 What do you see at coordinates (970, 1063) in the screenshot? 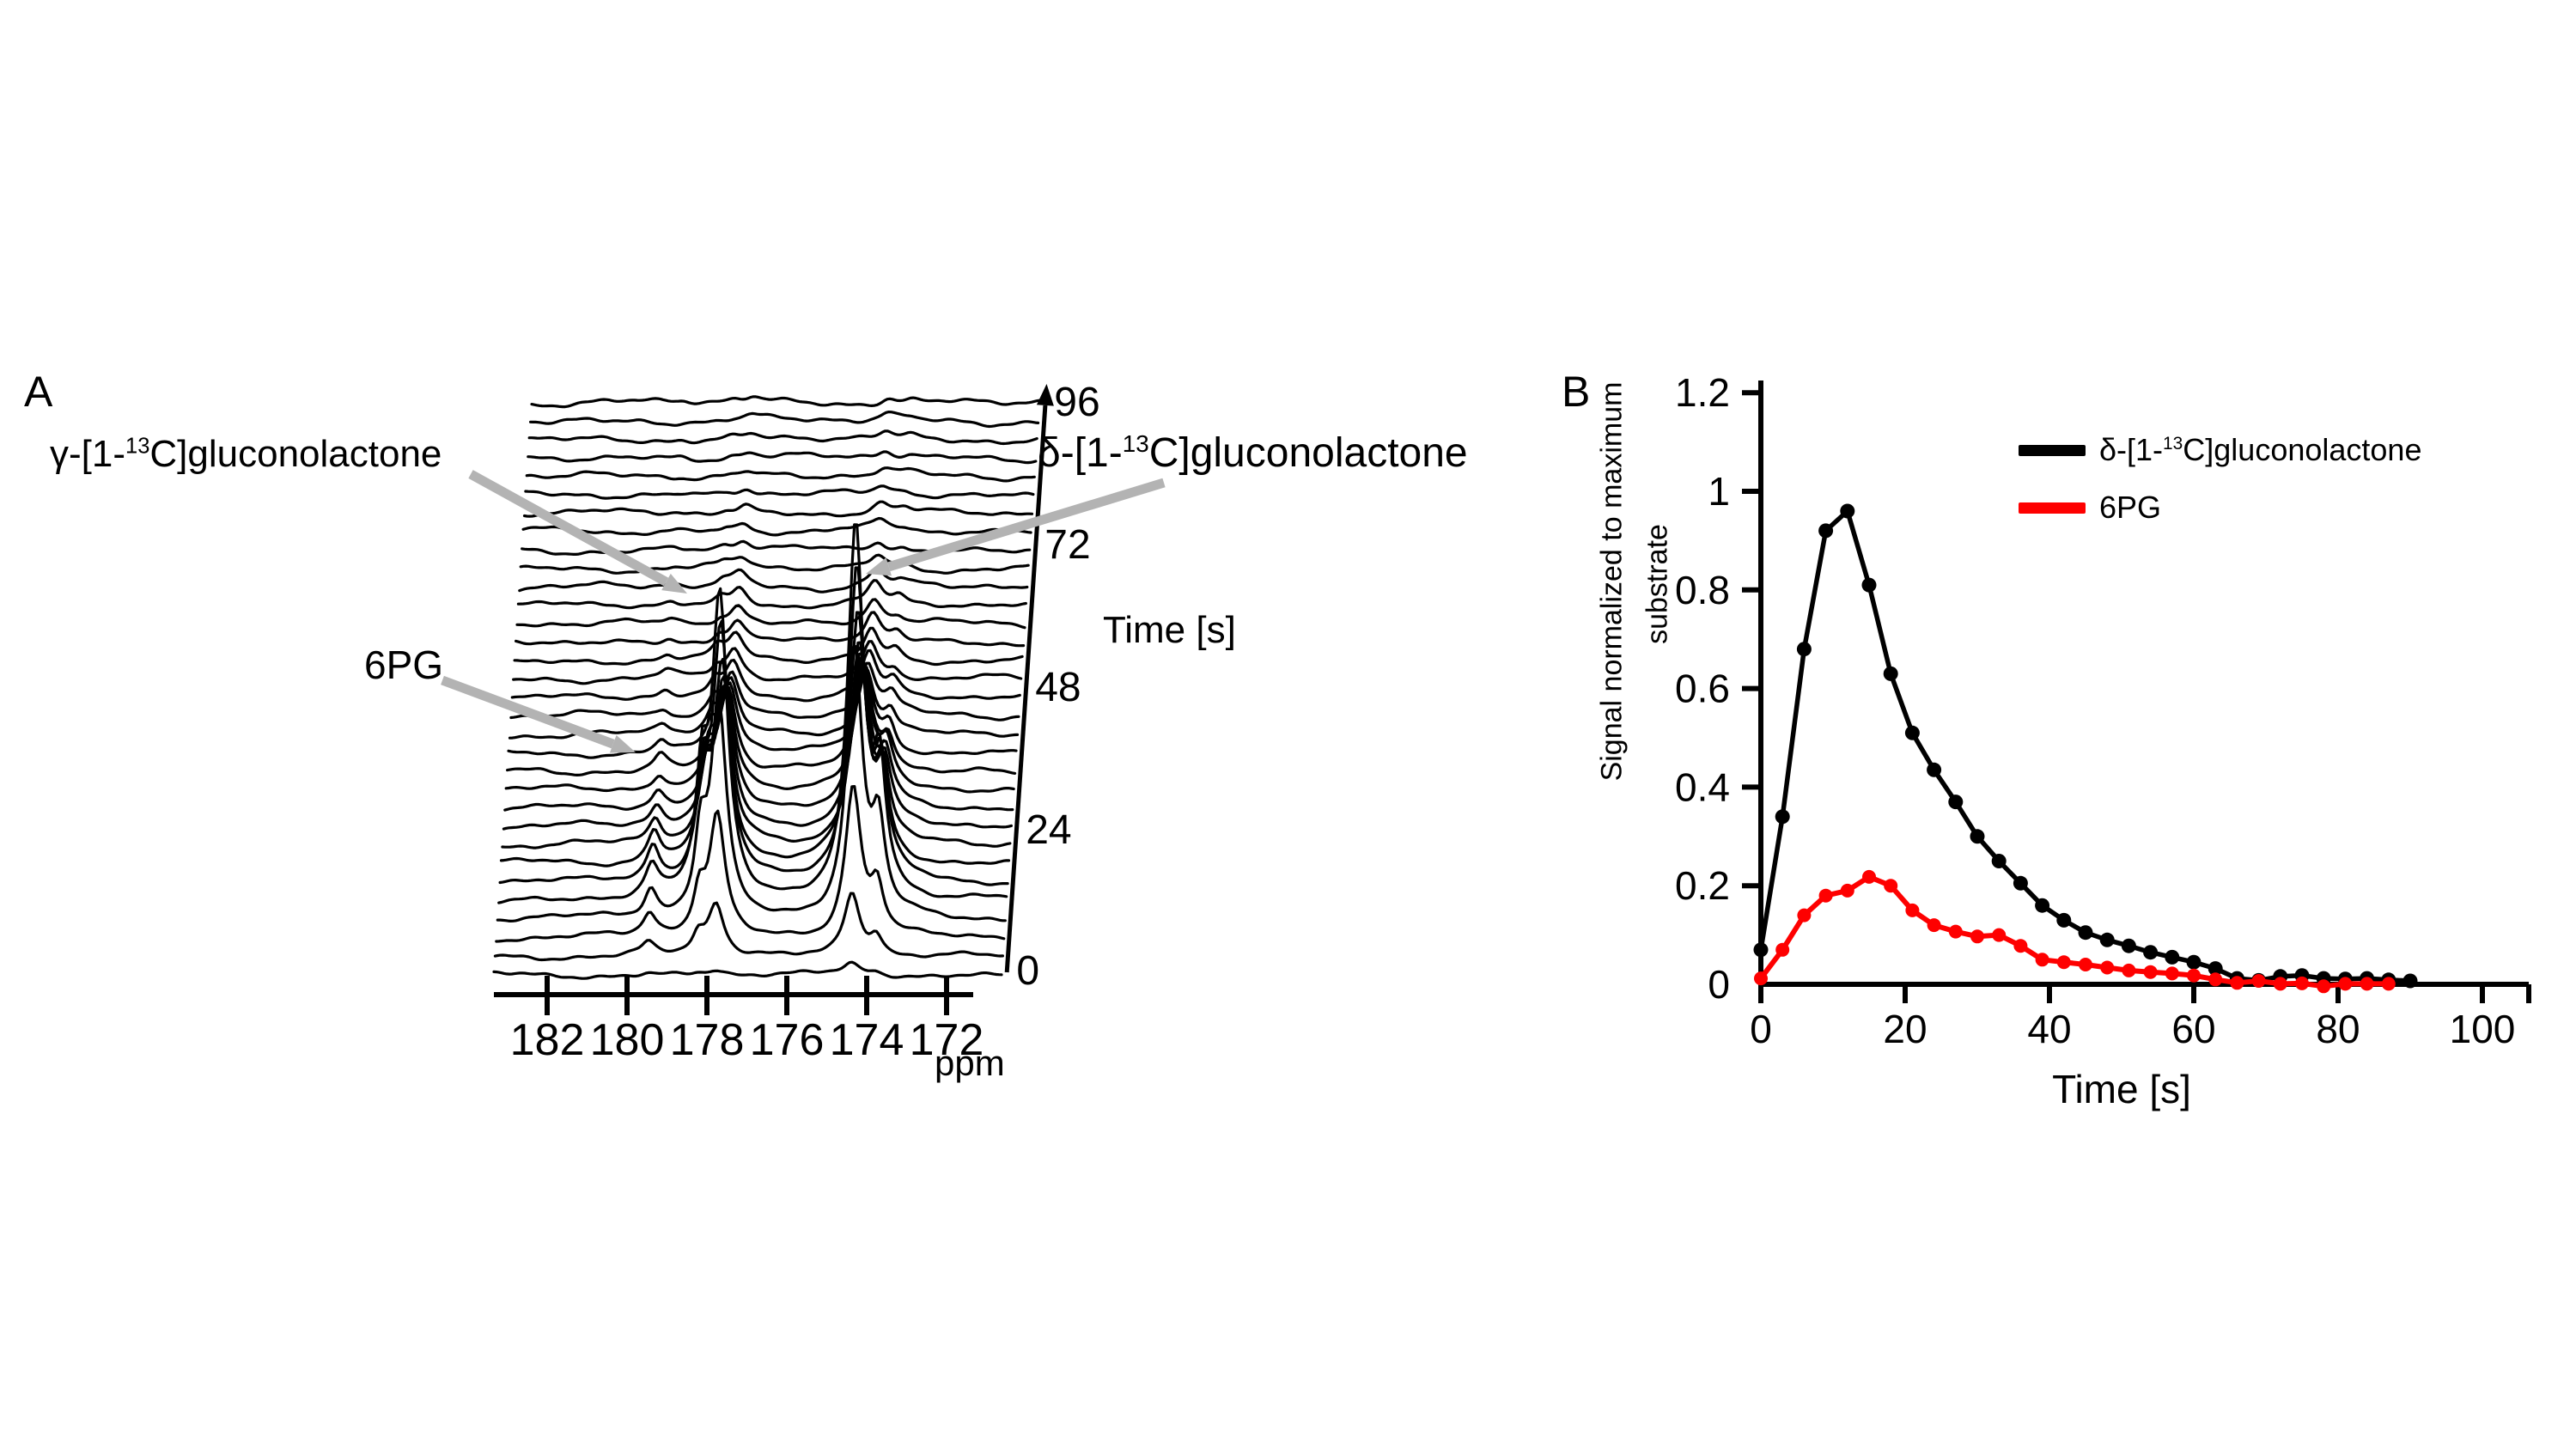
I see `ppm-axis-title: ppm` at bounding box center [970, 1063].